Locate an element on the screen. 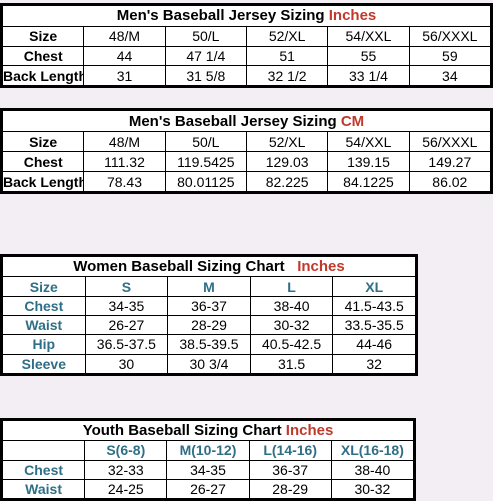 The image size is (493, 501). table-title: Men's Baseball Jersey Sizing Inches is located at coordinates (246, 16).